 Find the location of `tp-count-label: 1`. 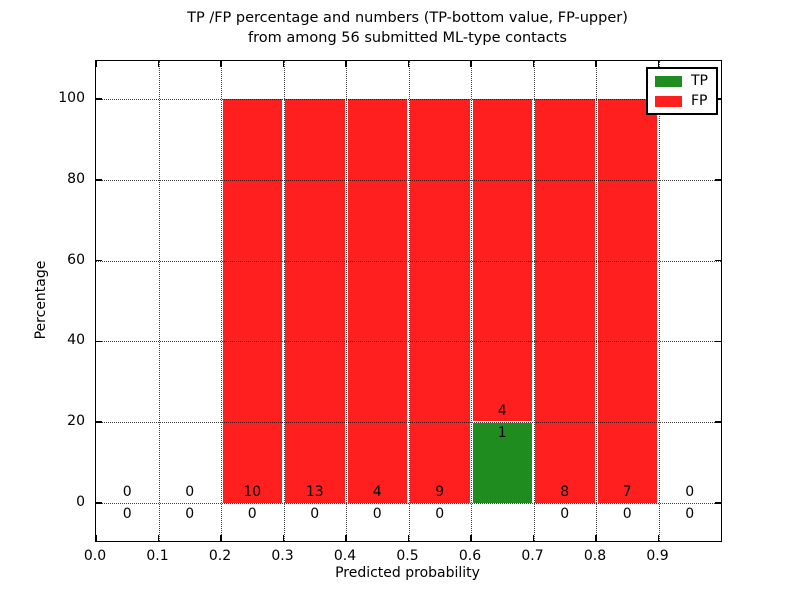

tp-count-label: 1 is located at coordinates (502, 433).